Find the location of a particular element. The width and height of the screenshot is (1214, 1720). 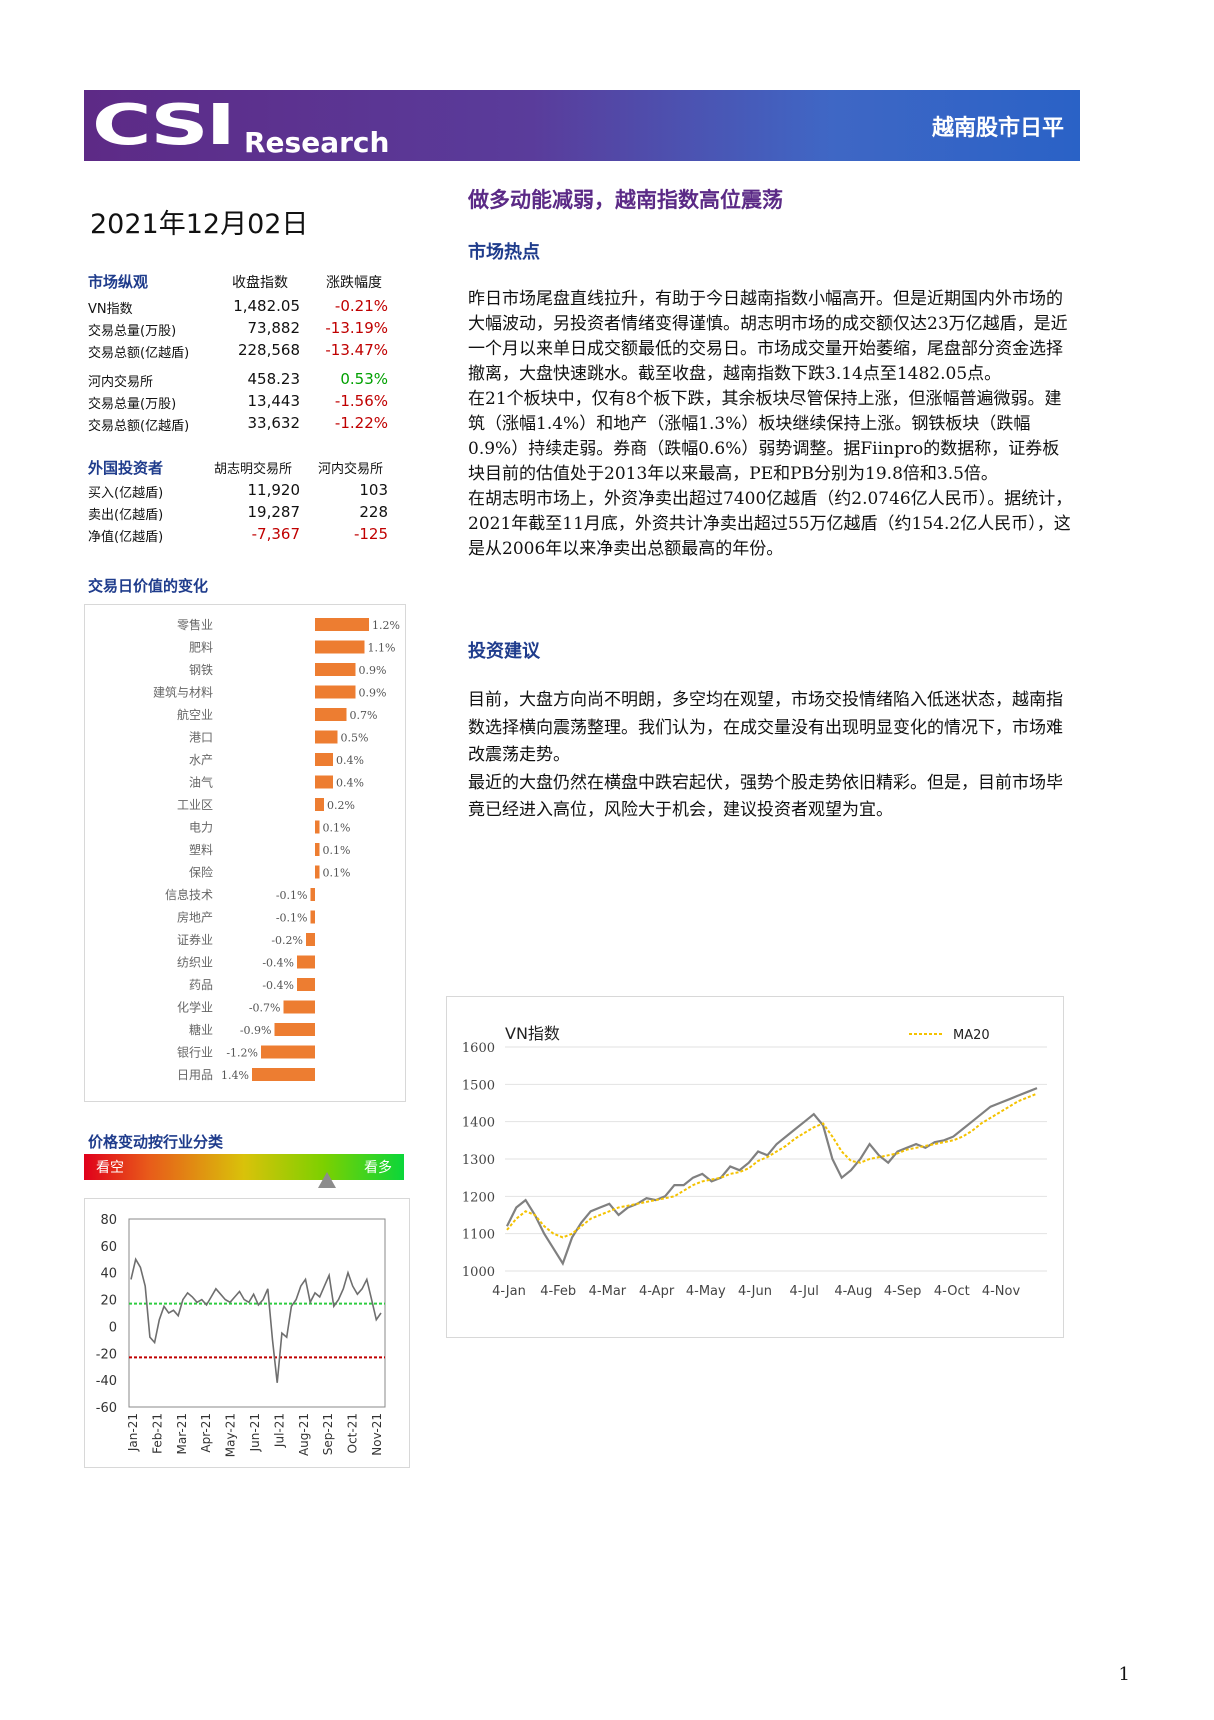

sector-label: 塑料 is located at coordinates (201, 849).